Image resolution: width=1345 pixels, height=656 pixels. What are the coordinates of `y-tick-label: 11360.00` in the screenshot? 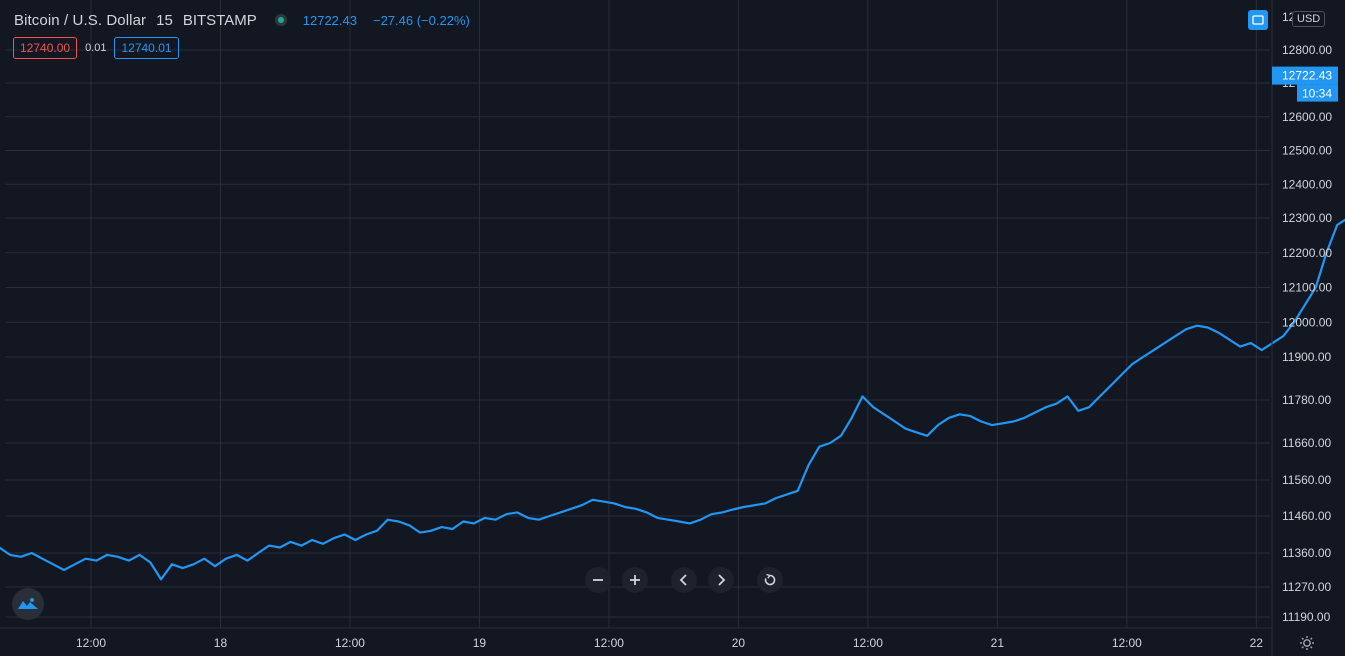 It's located at (1306, 553).